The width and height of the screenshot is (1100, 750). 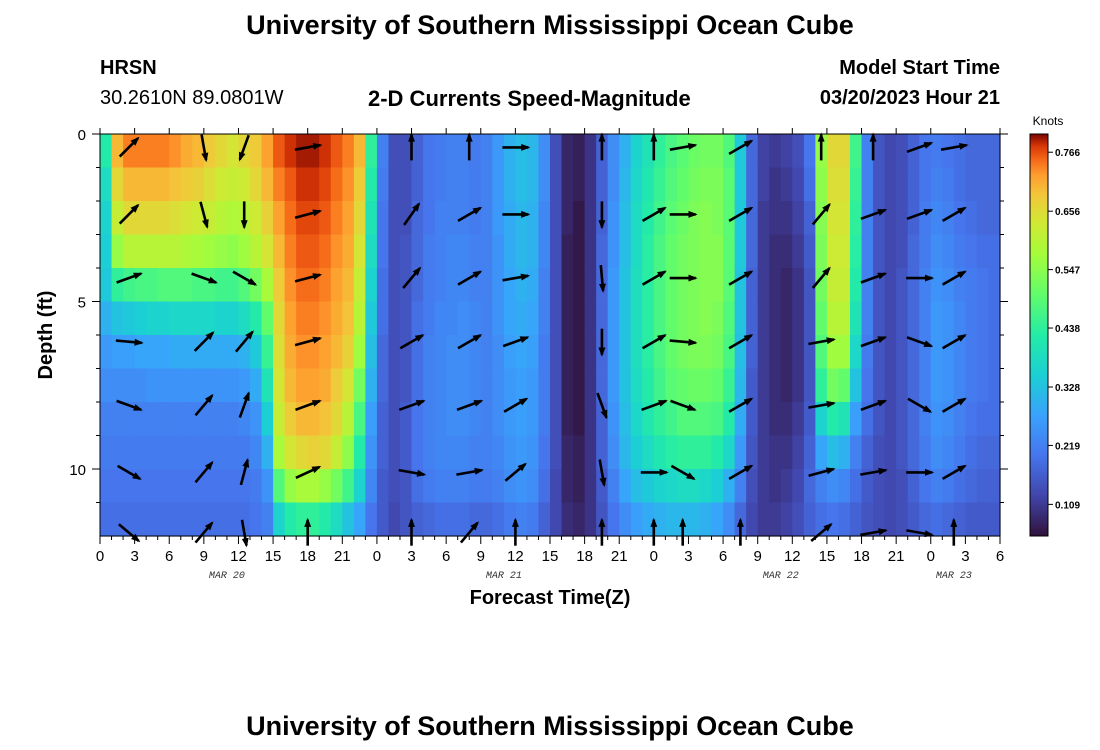 I want to click on x-tick-label: 9, so click(x=758, y=556).